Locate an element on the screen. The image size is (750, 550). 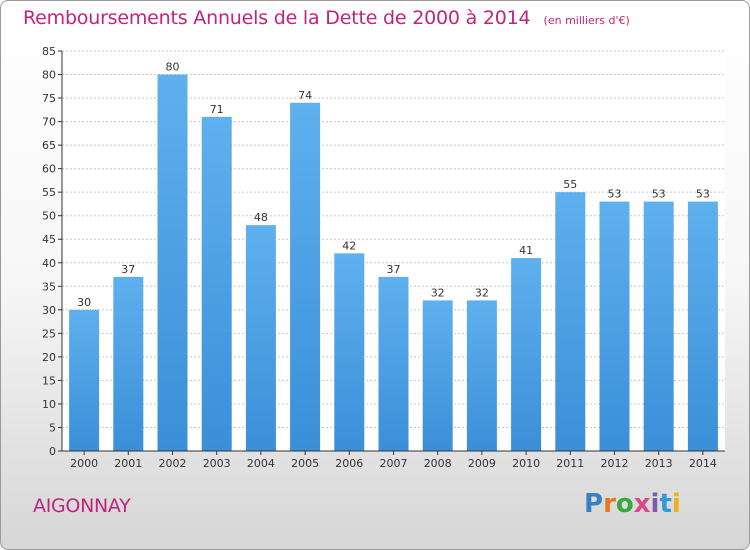
x-tick-label: 2014 is located at coordinates (703, 463).